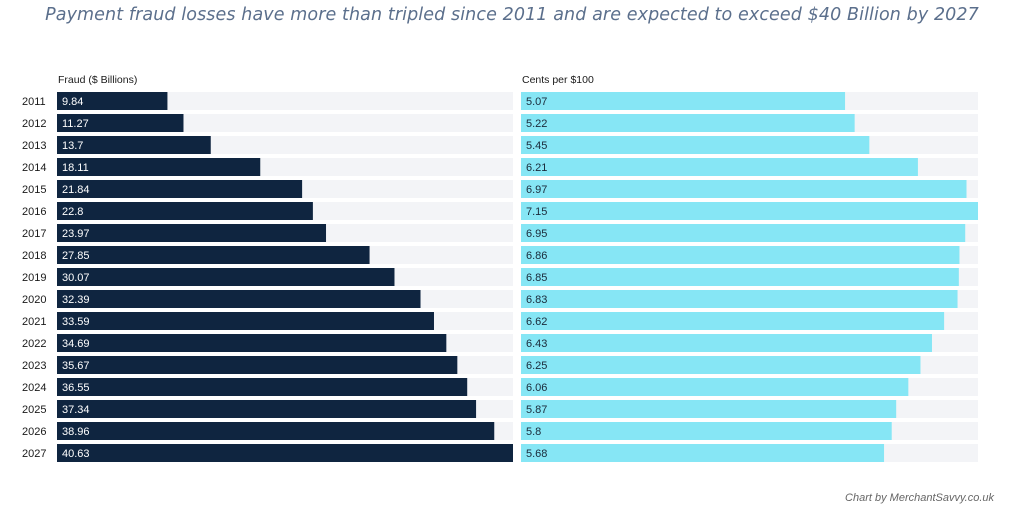 This screenshot has height=512, width=1024. I want to click on cents-data-label: 6.62, so click(536, 322).